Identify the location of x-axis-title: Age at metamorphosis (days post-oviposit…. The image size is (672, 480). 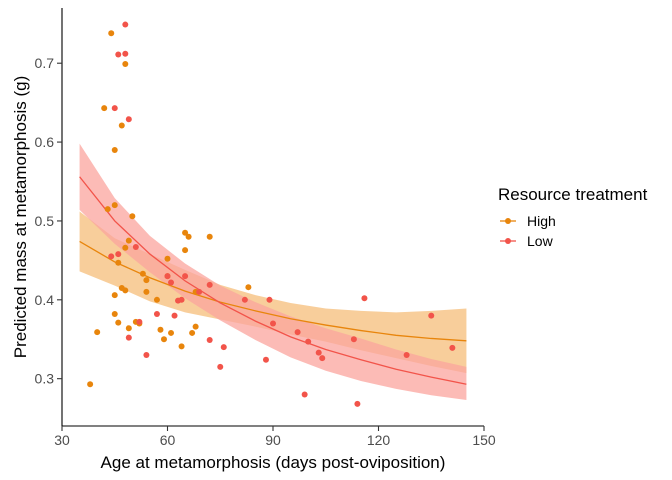
(273, 462).